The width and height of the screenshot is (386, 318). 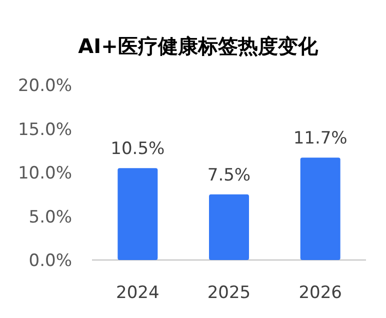 I want to click on data-label: 10.5%, so click(x=137, y=149).